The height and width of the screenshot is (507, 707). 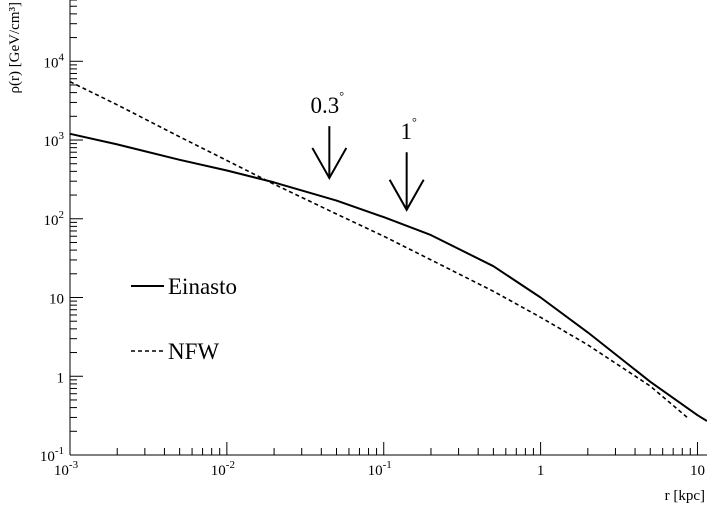 What do you see at coordinates (223, 469) in the screenshot?
I see `x-tick-label: 10⁻²` at bounding box center [223, 469].